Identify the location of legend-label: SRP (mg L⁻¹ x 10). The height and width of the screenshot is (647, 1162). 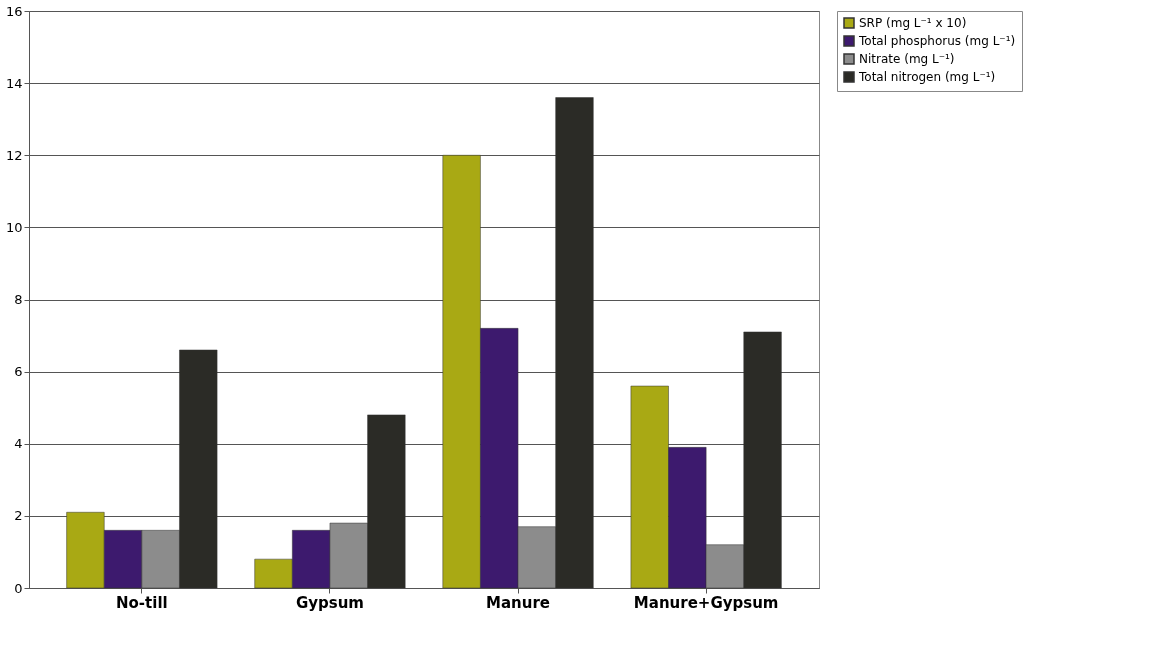
(913, 23).